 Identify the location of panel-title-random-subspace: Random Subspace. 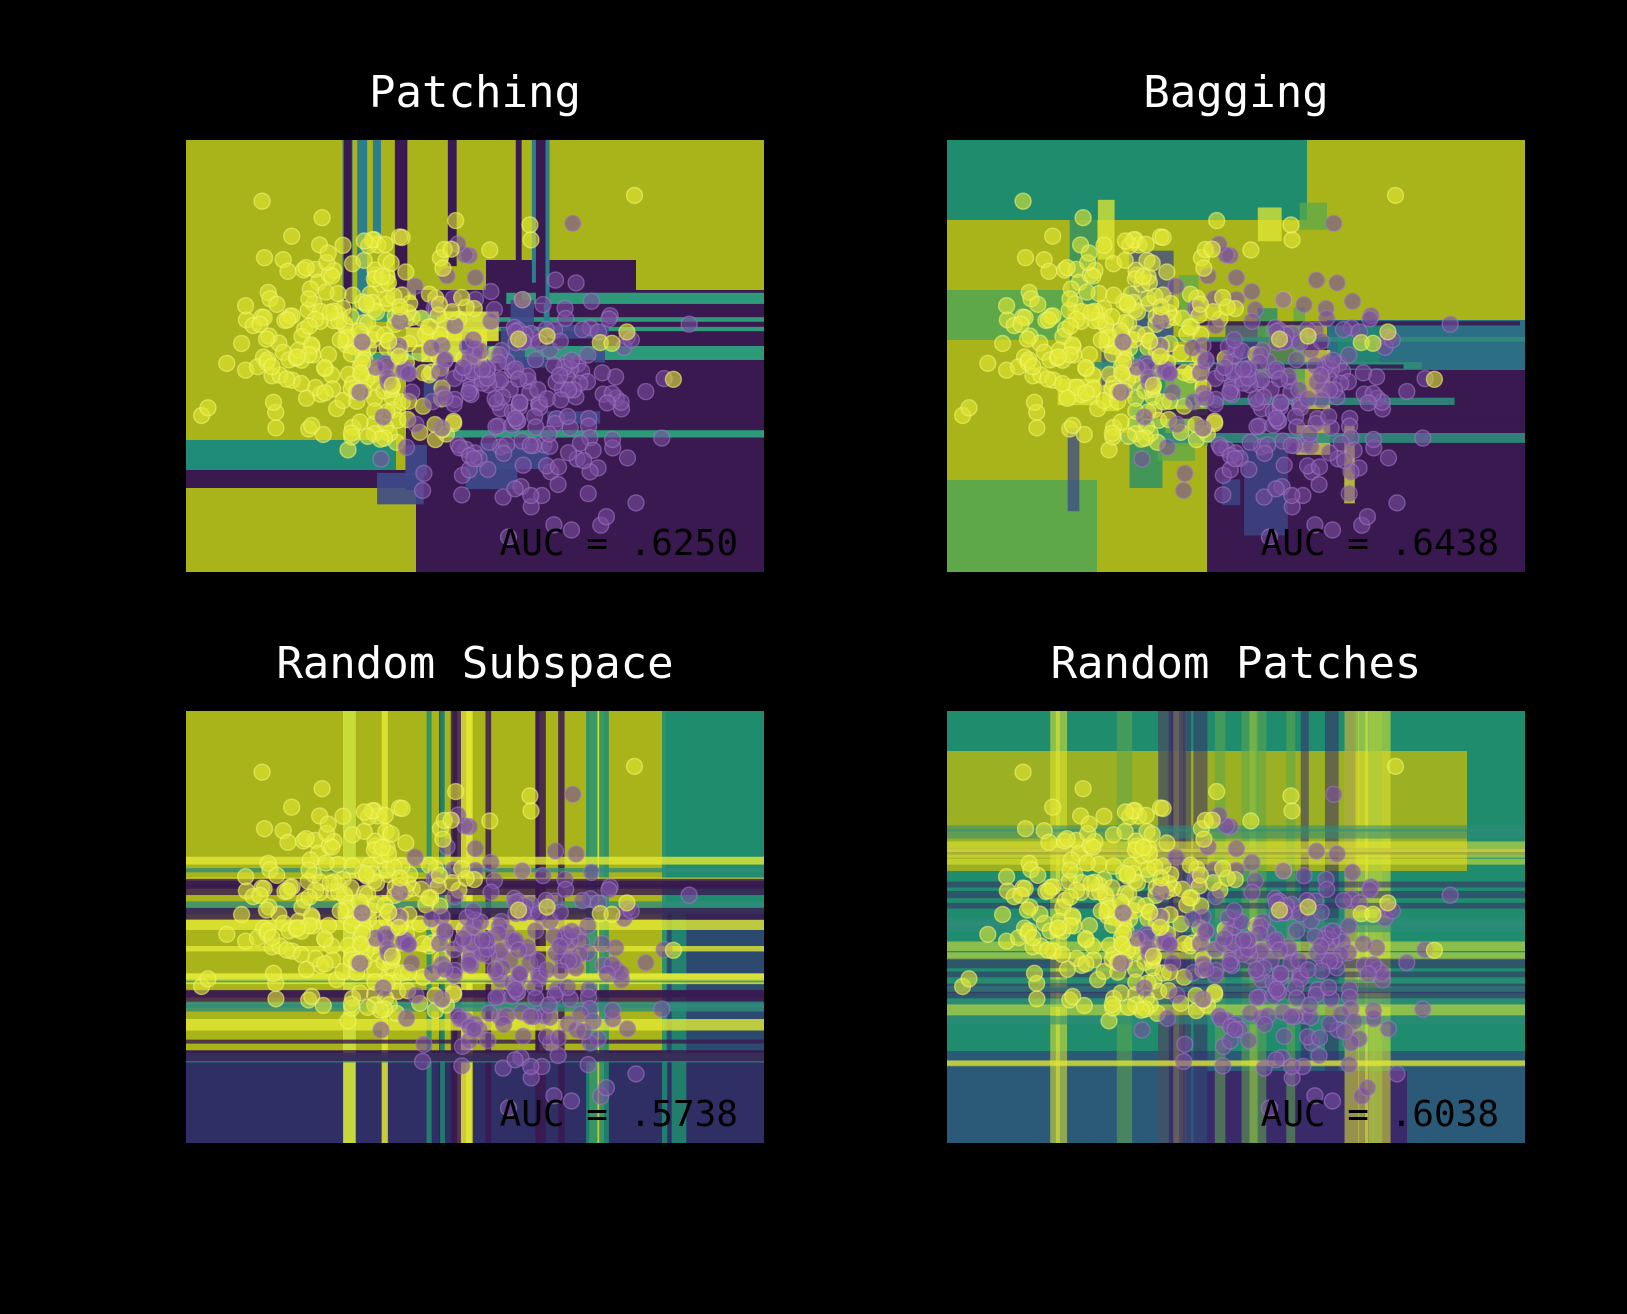
(474, 663).